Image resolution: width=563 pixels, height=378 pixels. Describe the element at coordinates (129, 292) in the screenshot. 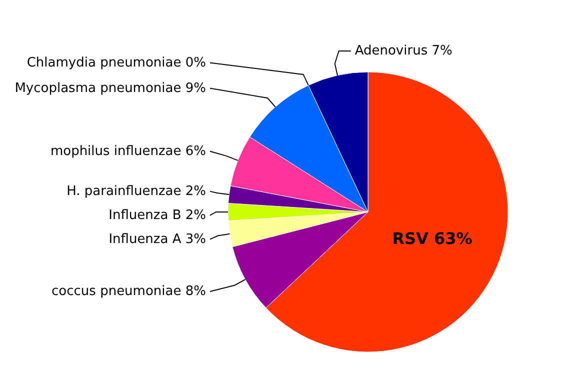

I see `slice-label: coccus pneumoniae 8%` at that location.